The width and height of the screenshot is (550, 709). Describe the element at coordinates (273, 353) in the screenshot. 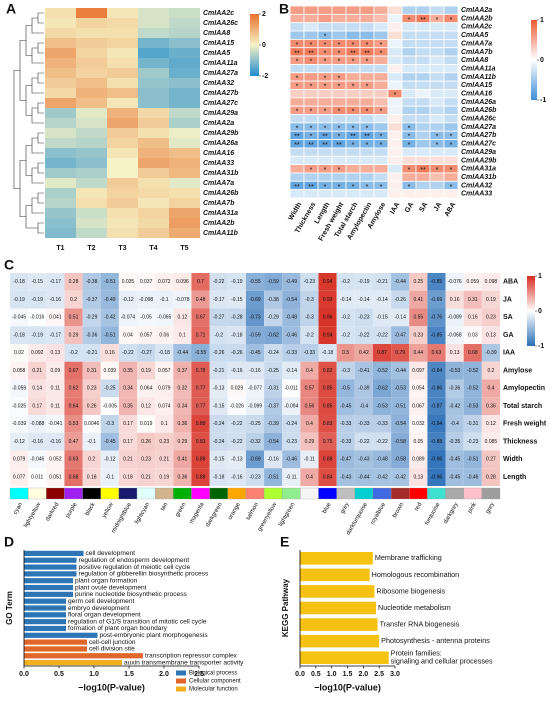

I see `cell-label: -0.24` at that location.